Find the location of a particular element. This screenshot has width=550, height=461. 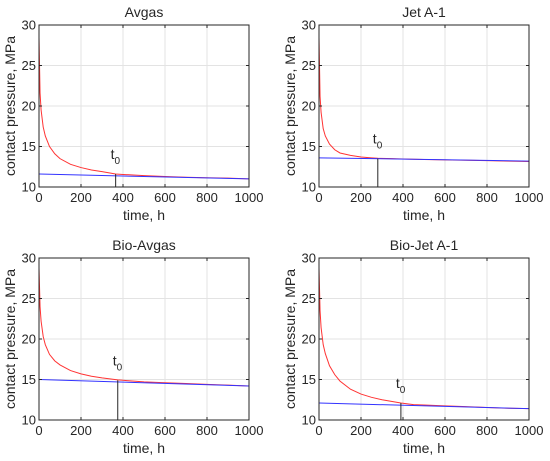

chart-title: Bio-Avgas is located at coordinates (144, 245).